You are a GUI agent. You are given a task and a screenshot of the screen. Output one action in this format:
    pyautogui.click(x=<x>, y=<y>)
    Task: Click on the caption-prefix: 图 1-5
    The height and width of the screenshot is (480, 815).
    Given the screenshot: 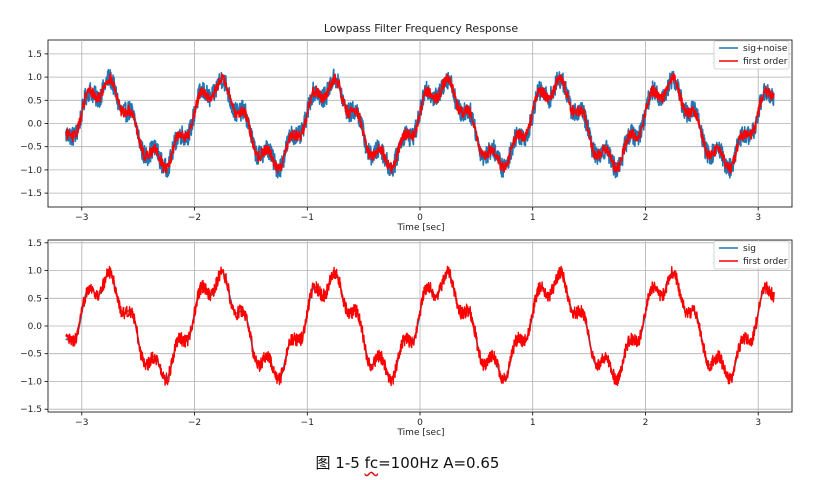 What is the action you would take?
    pyautogui.click(x=340, y=463)
    